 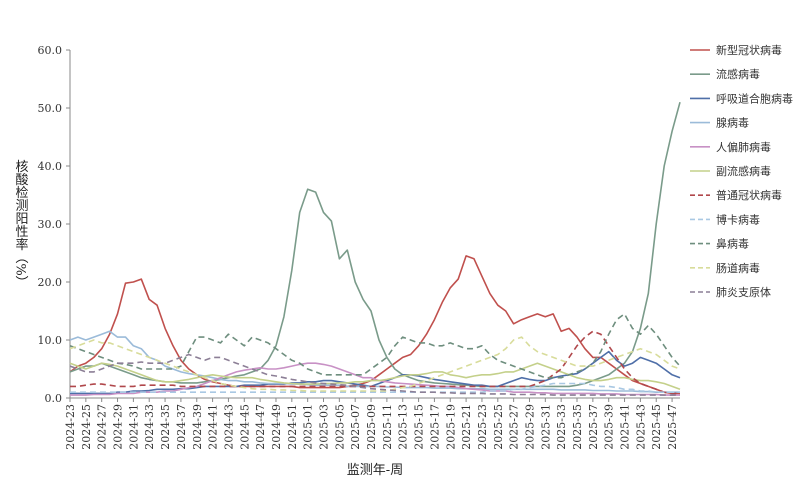 I want to click on x-tick-label: 2024-43, so click(x=228, y=427).